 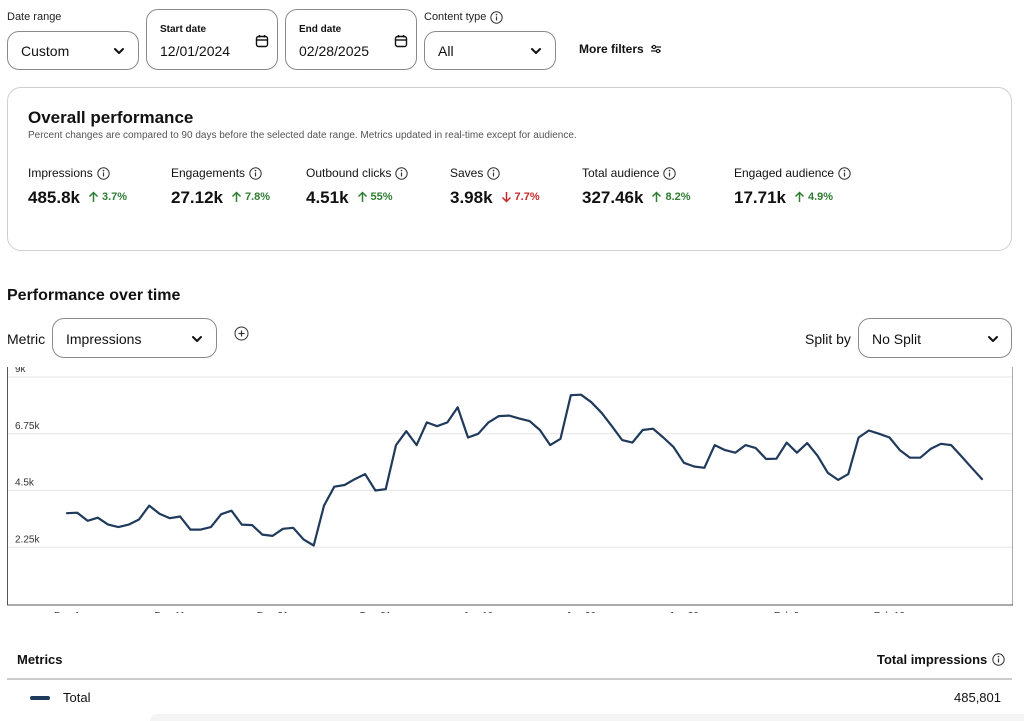 I want to click on filter-sliders-icon, so click(x=655, y=49).